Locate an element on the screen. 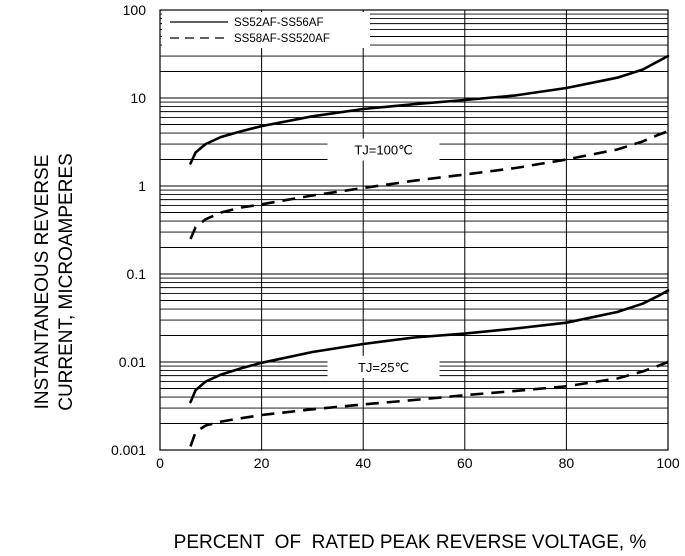  x-axis-ticks: 0 20 40 60 80 100 is located at coordinates (418, 463).